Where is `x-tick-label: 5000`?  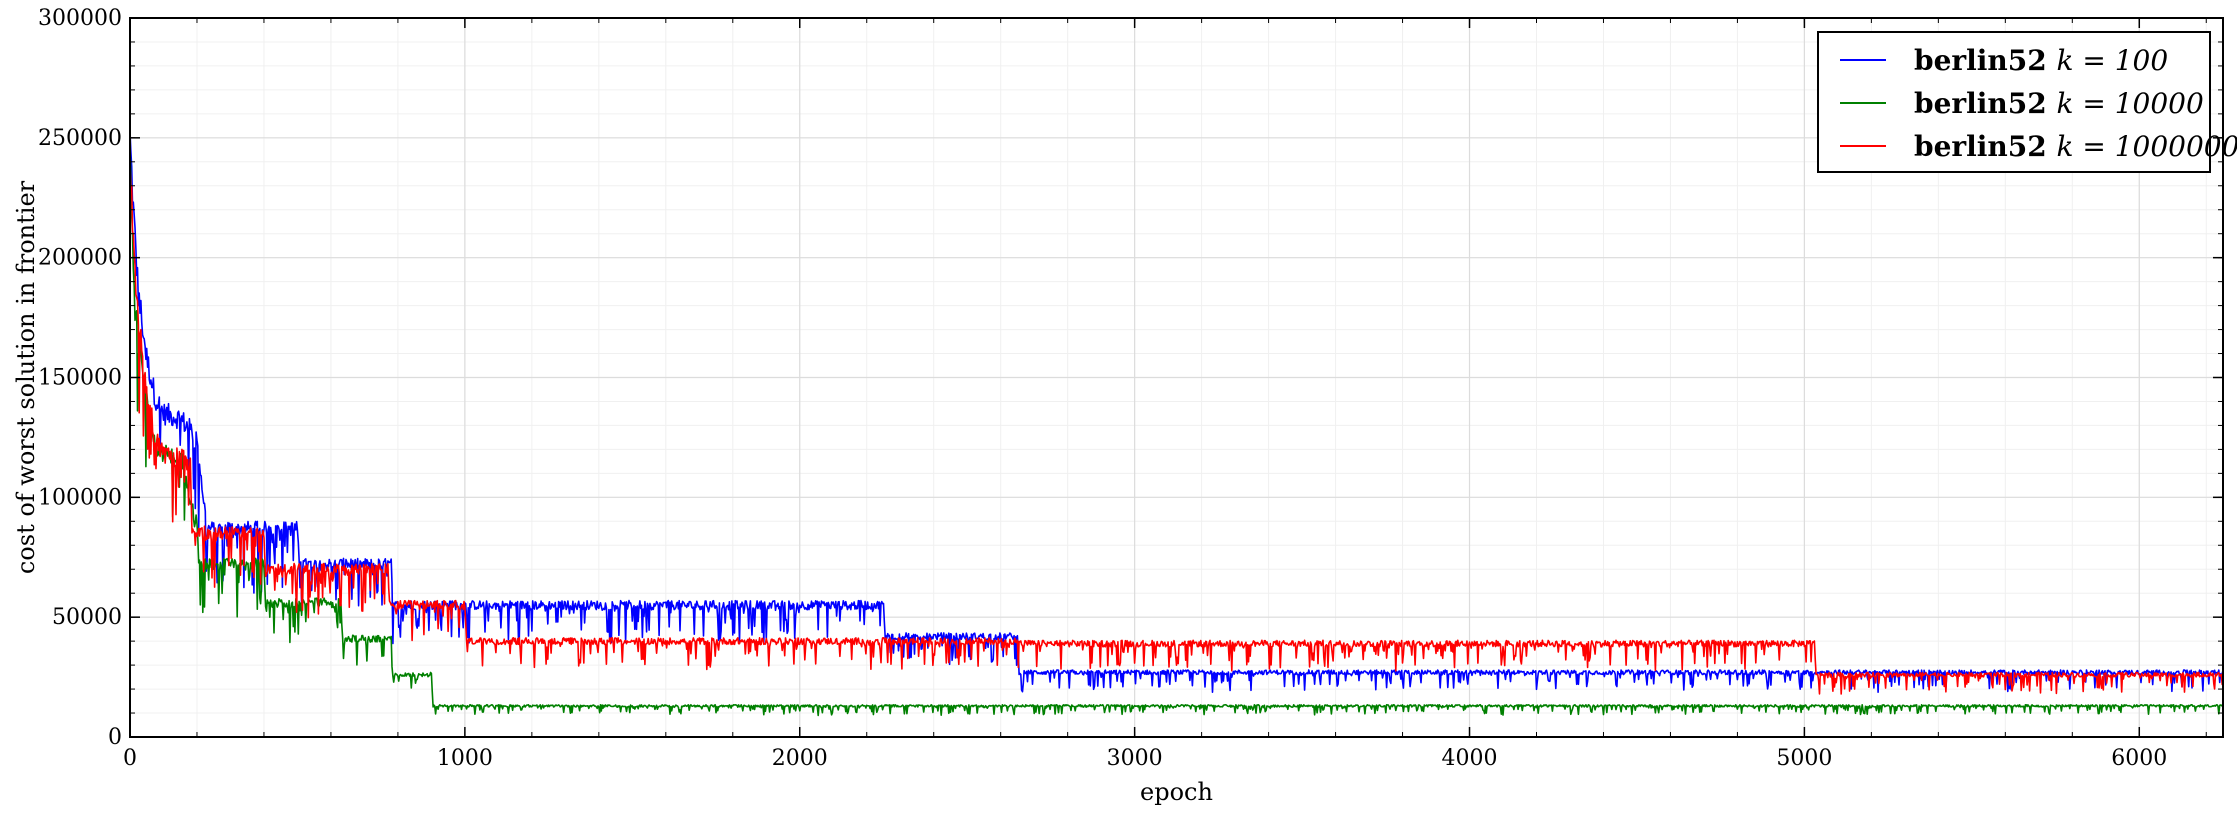
x-tick-label: 5000 is located at coordinates (1804, 758).